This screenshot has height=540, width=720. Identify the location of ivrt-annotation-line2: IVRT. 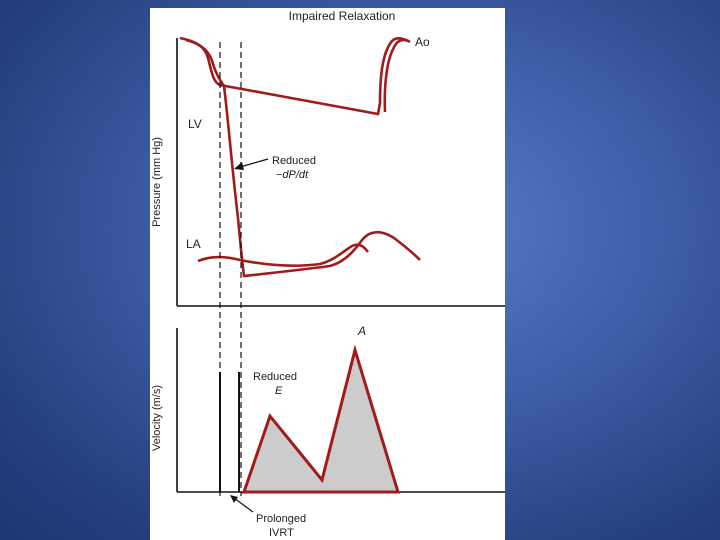
(281, 533).